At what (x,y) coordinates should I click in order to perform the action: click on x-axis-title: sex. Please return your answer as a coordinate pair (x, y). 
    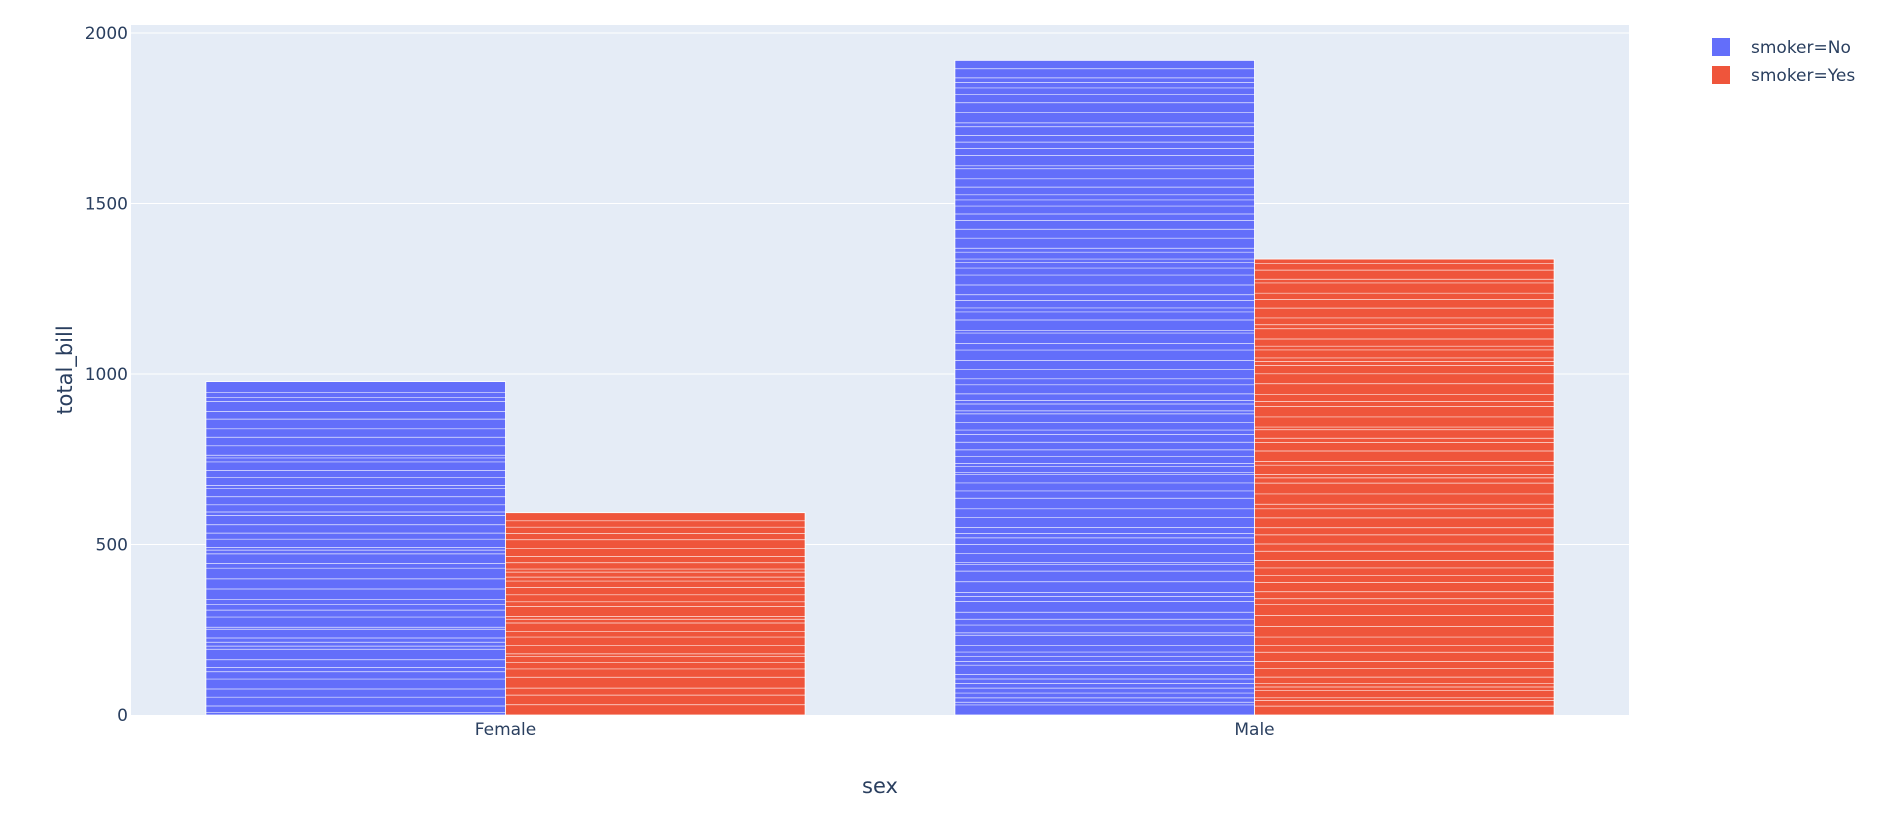
    Looking at the image, I should click on (880, 786).